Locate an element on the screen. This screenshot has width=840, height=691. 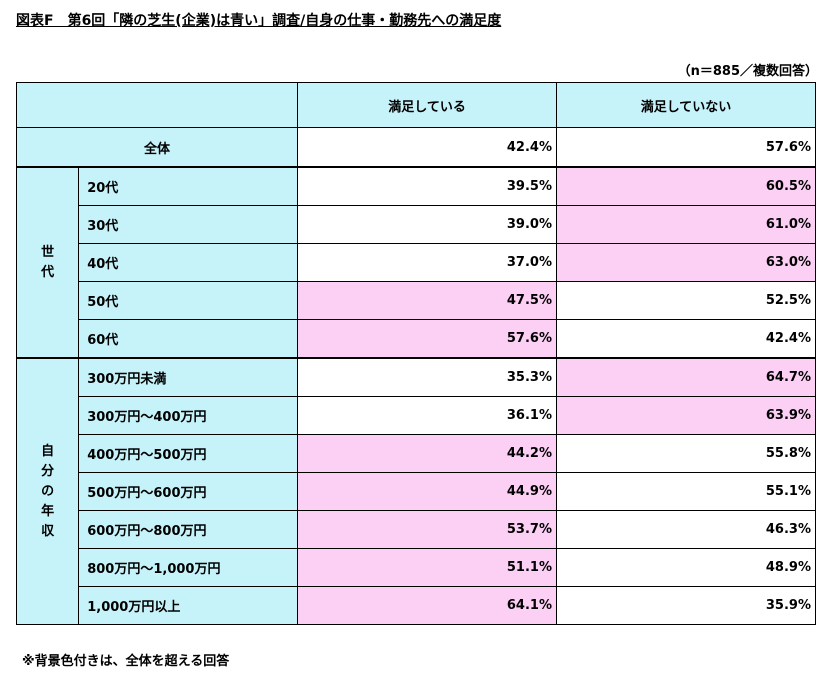
cell-not-satisfied: 48.9% is located at coordinates (686, 567).